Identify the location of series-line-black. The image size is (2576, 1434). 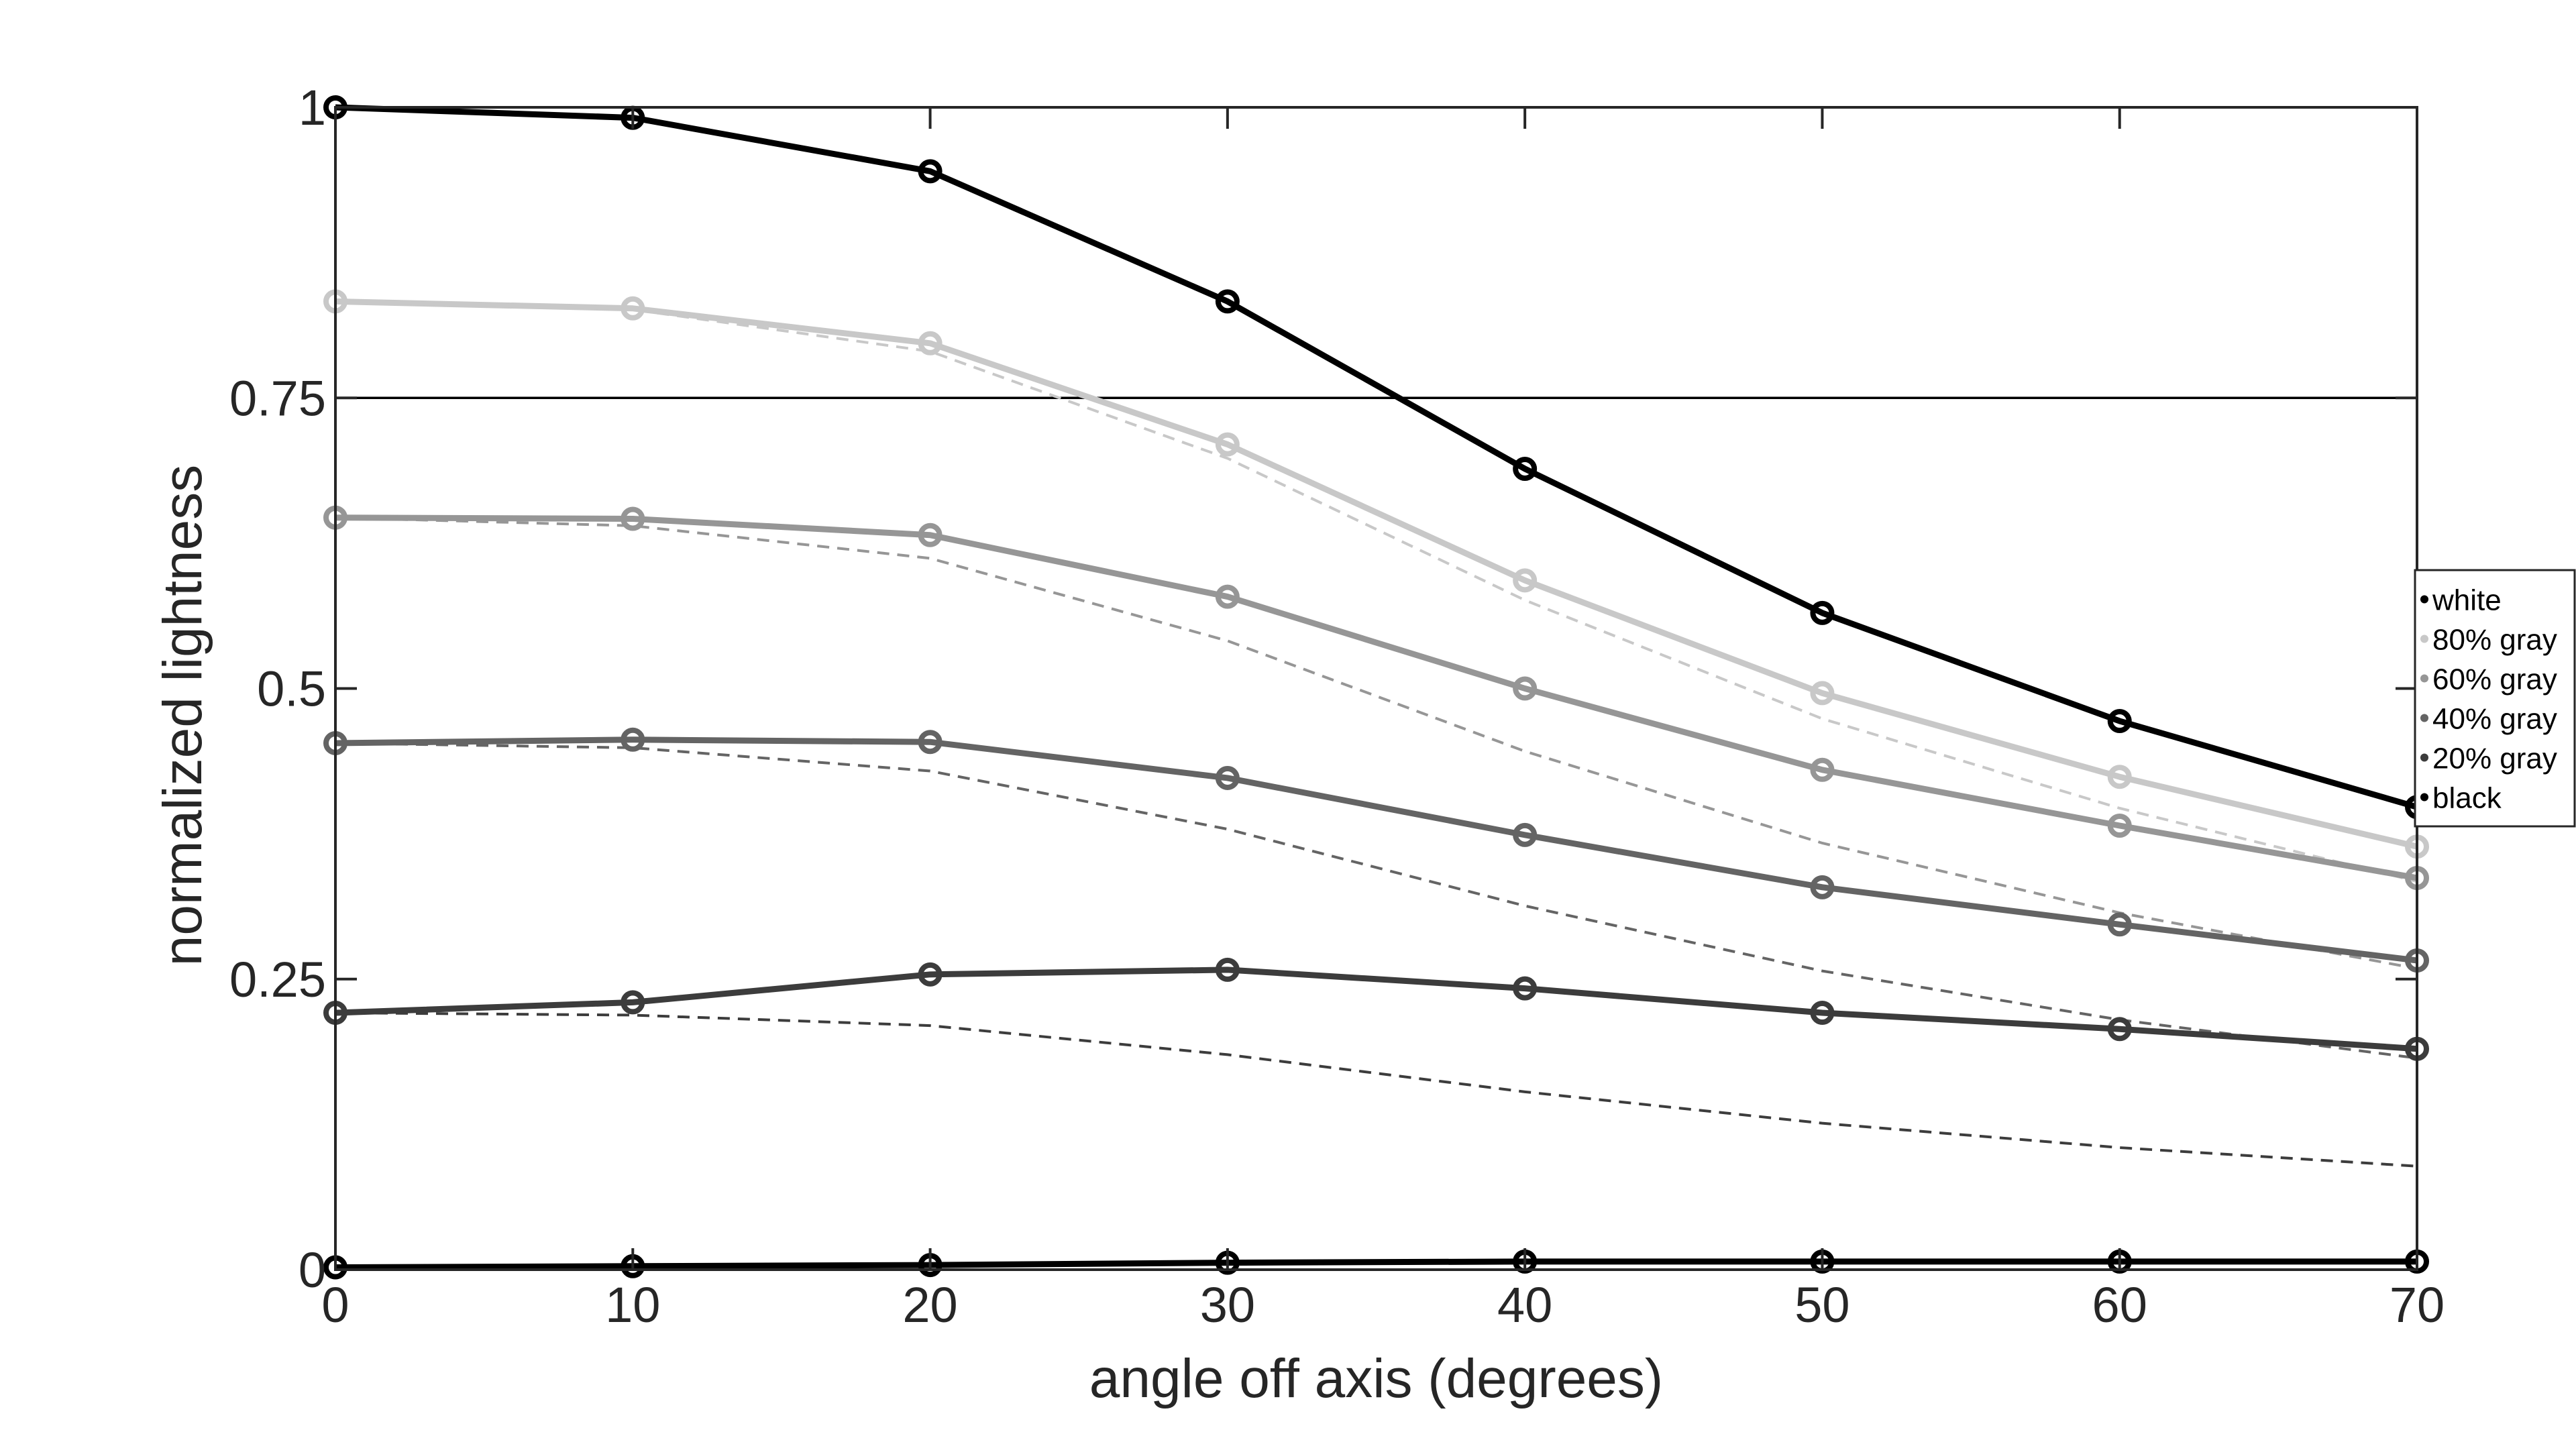
(1376, 1264).